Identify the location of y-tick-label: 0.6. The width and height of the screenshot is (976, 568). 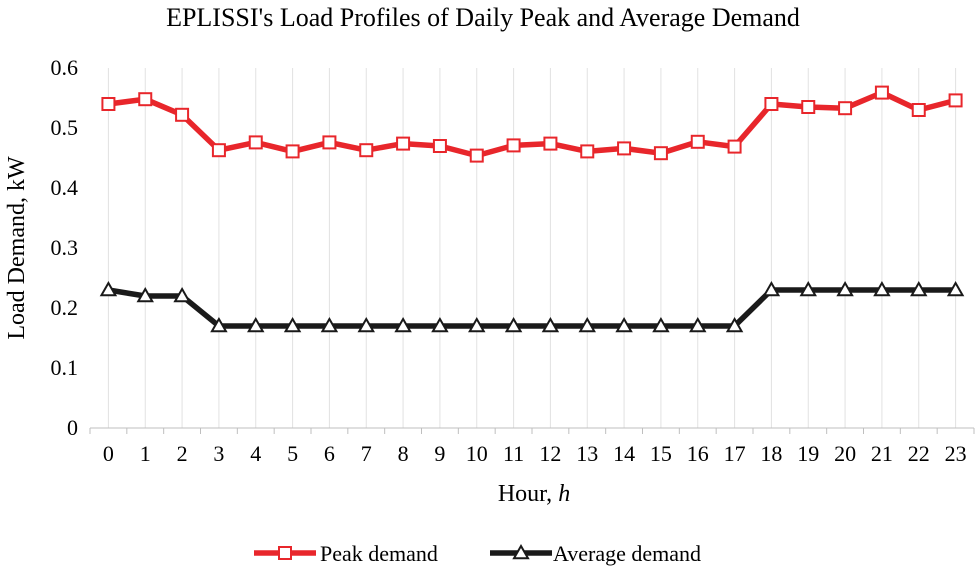
(65, 67).